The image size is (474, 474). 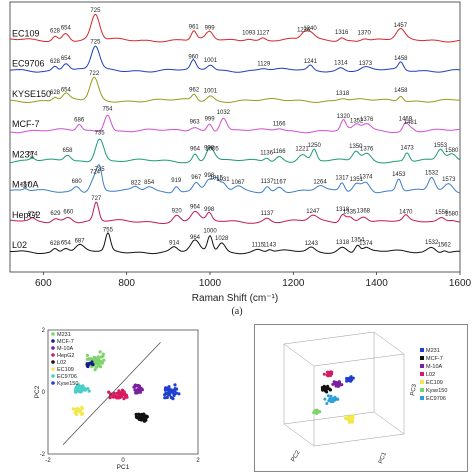 What do you see at coordinates (80, 242) in the screenshot?
I see `peak-label: 687` at bounding box center [80, 242].